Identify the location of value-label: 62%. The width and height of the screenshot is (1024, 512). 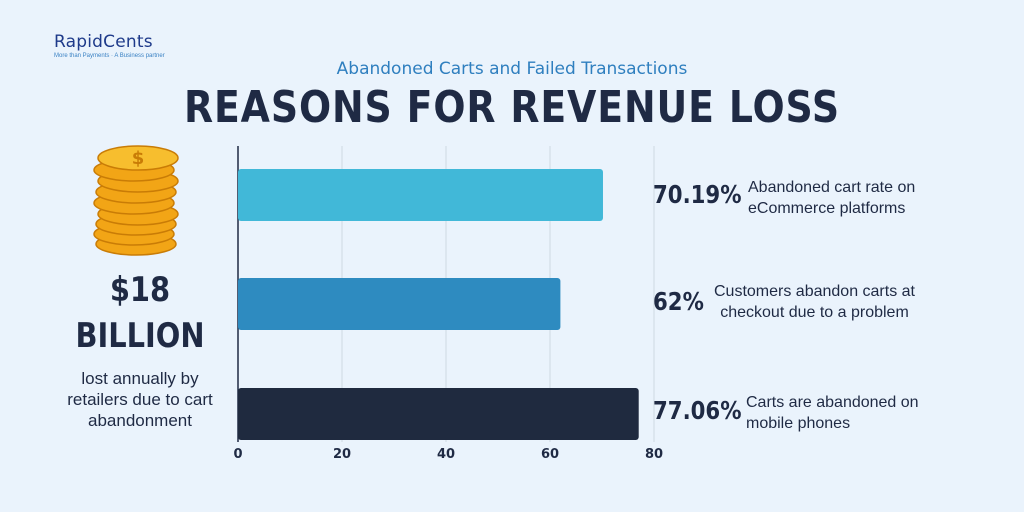
(678, 301).